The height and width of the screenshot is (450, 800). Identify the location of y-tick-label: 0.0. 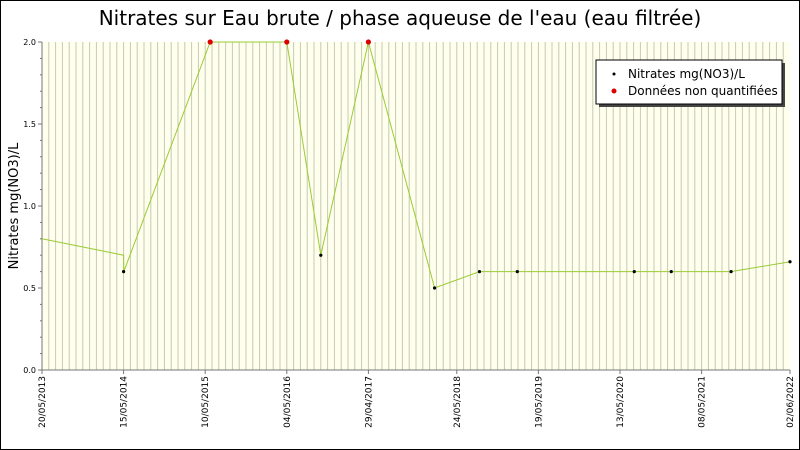
(29, 370).